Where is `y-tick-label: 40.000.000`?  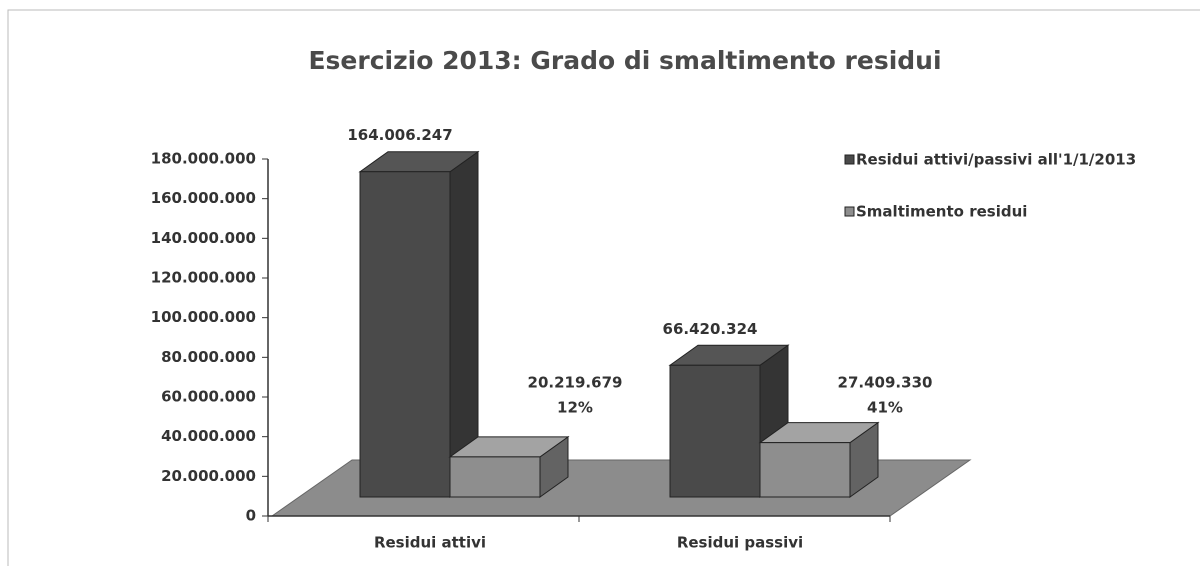 y-tick-label: 40.000.000 is located at coordinates (208, 436).